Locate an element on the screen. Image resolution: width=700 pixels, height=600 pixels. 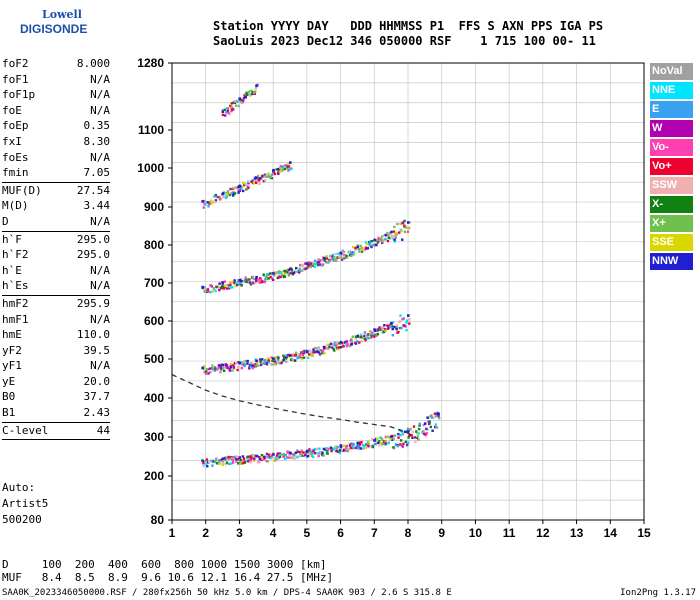
param-name: B1 is located at coordinates (9, 413).